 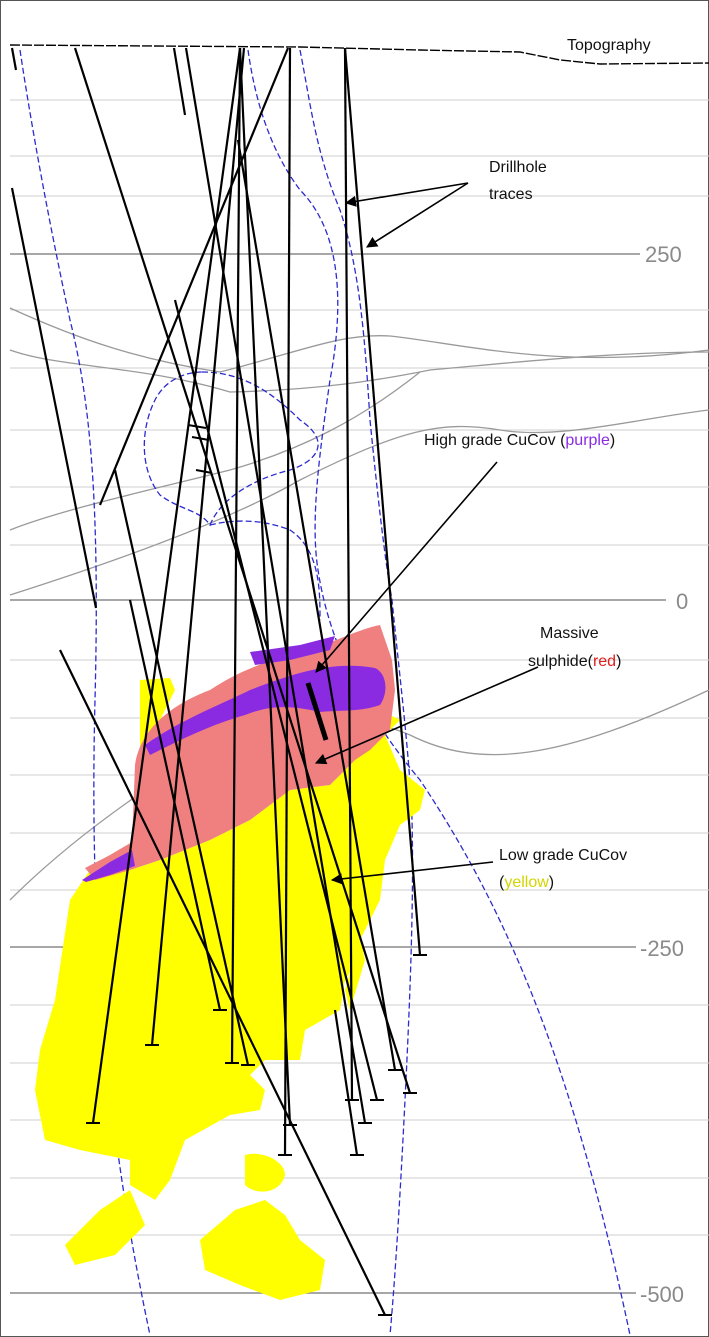 What do you see at coordinates (520, 181) in the screenshot?
I see `drillhole-label: Drillhole traces` at bounding box center [520, 181].